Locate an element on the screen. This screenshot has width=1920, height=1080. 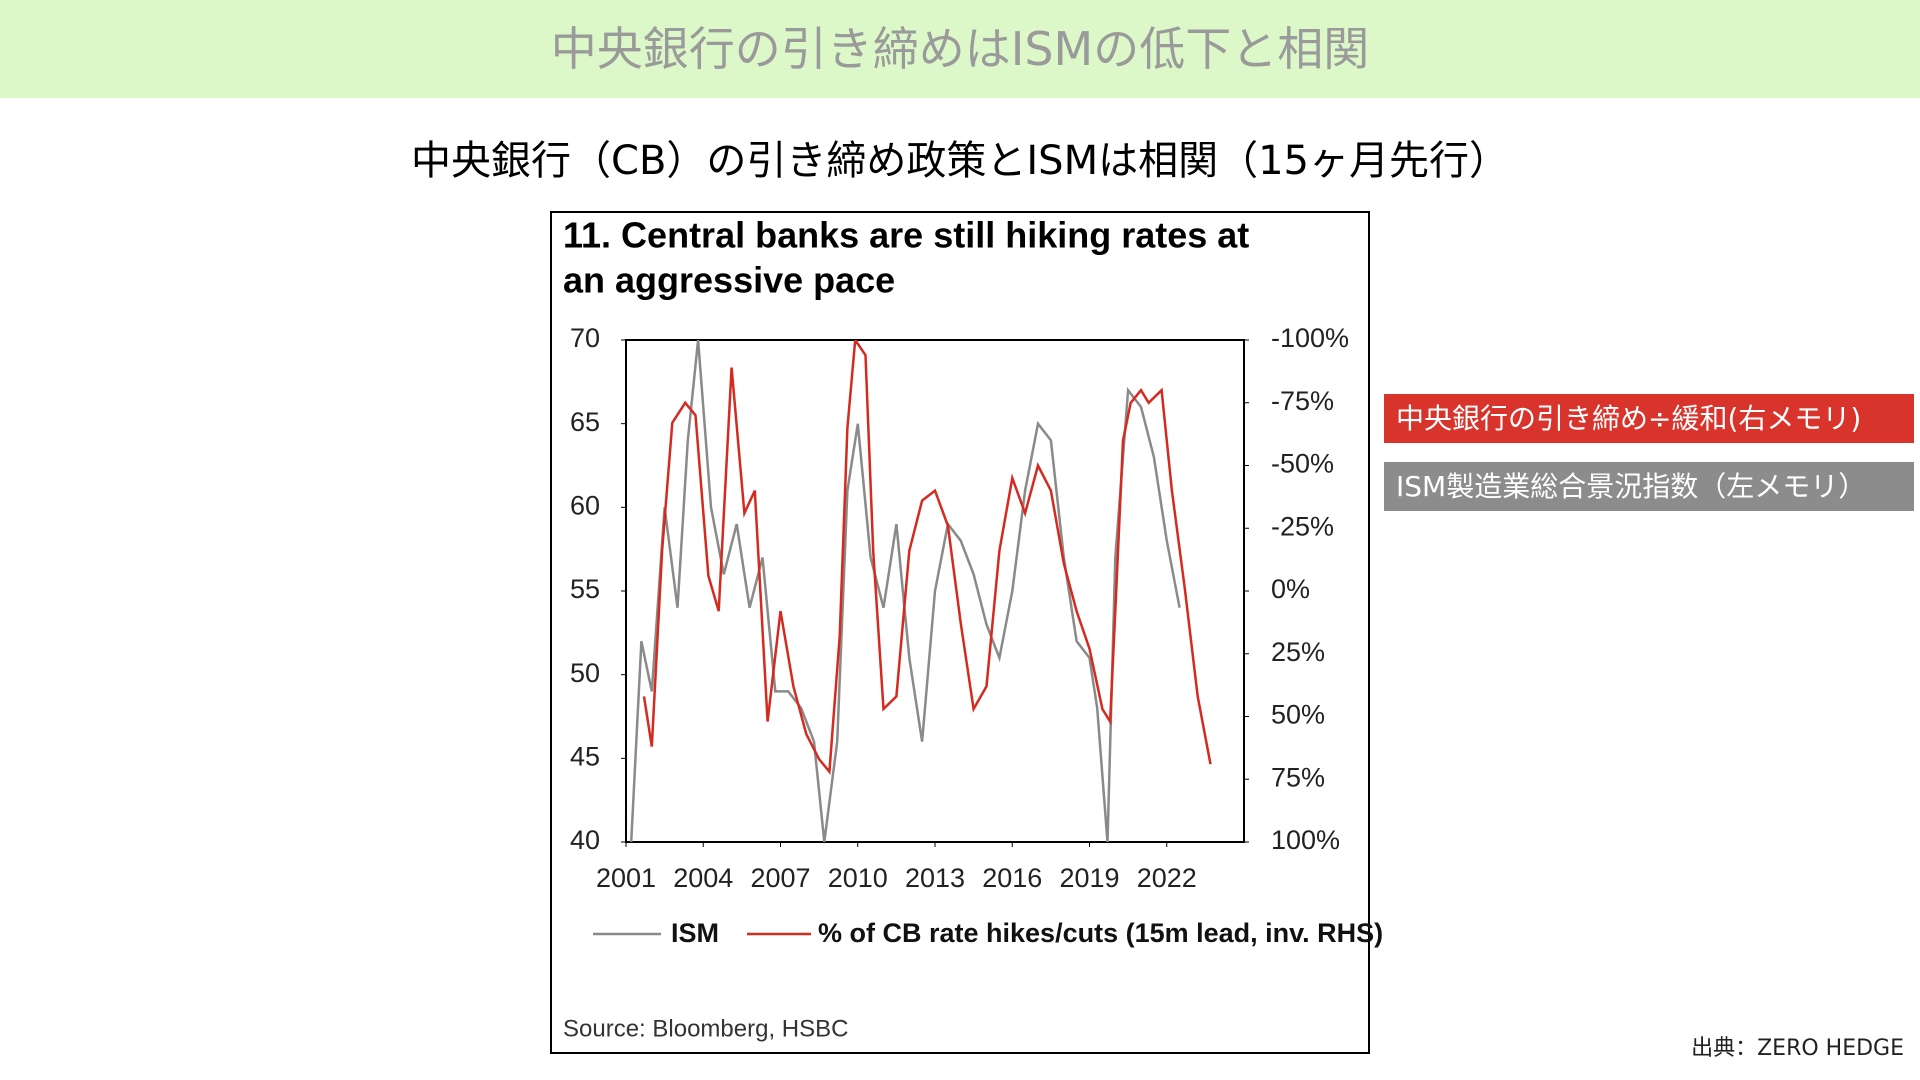
x-tick-label: 2010 is located at coordinates (858, 878).